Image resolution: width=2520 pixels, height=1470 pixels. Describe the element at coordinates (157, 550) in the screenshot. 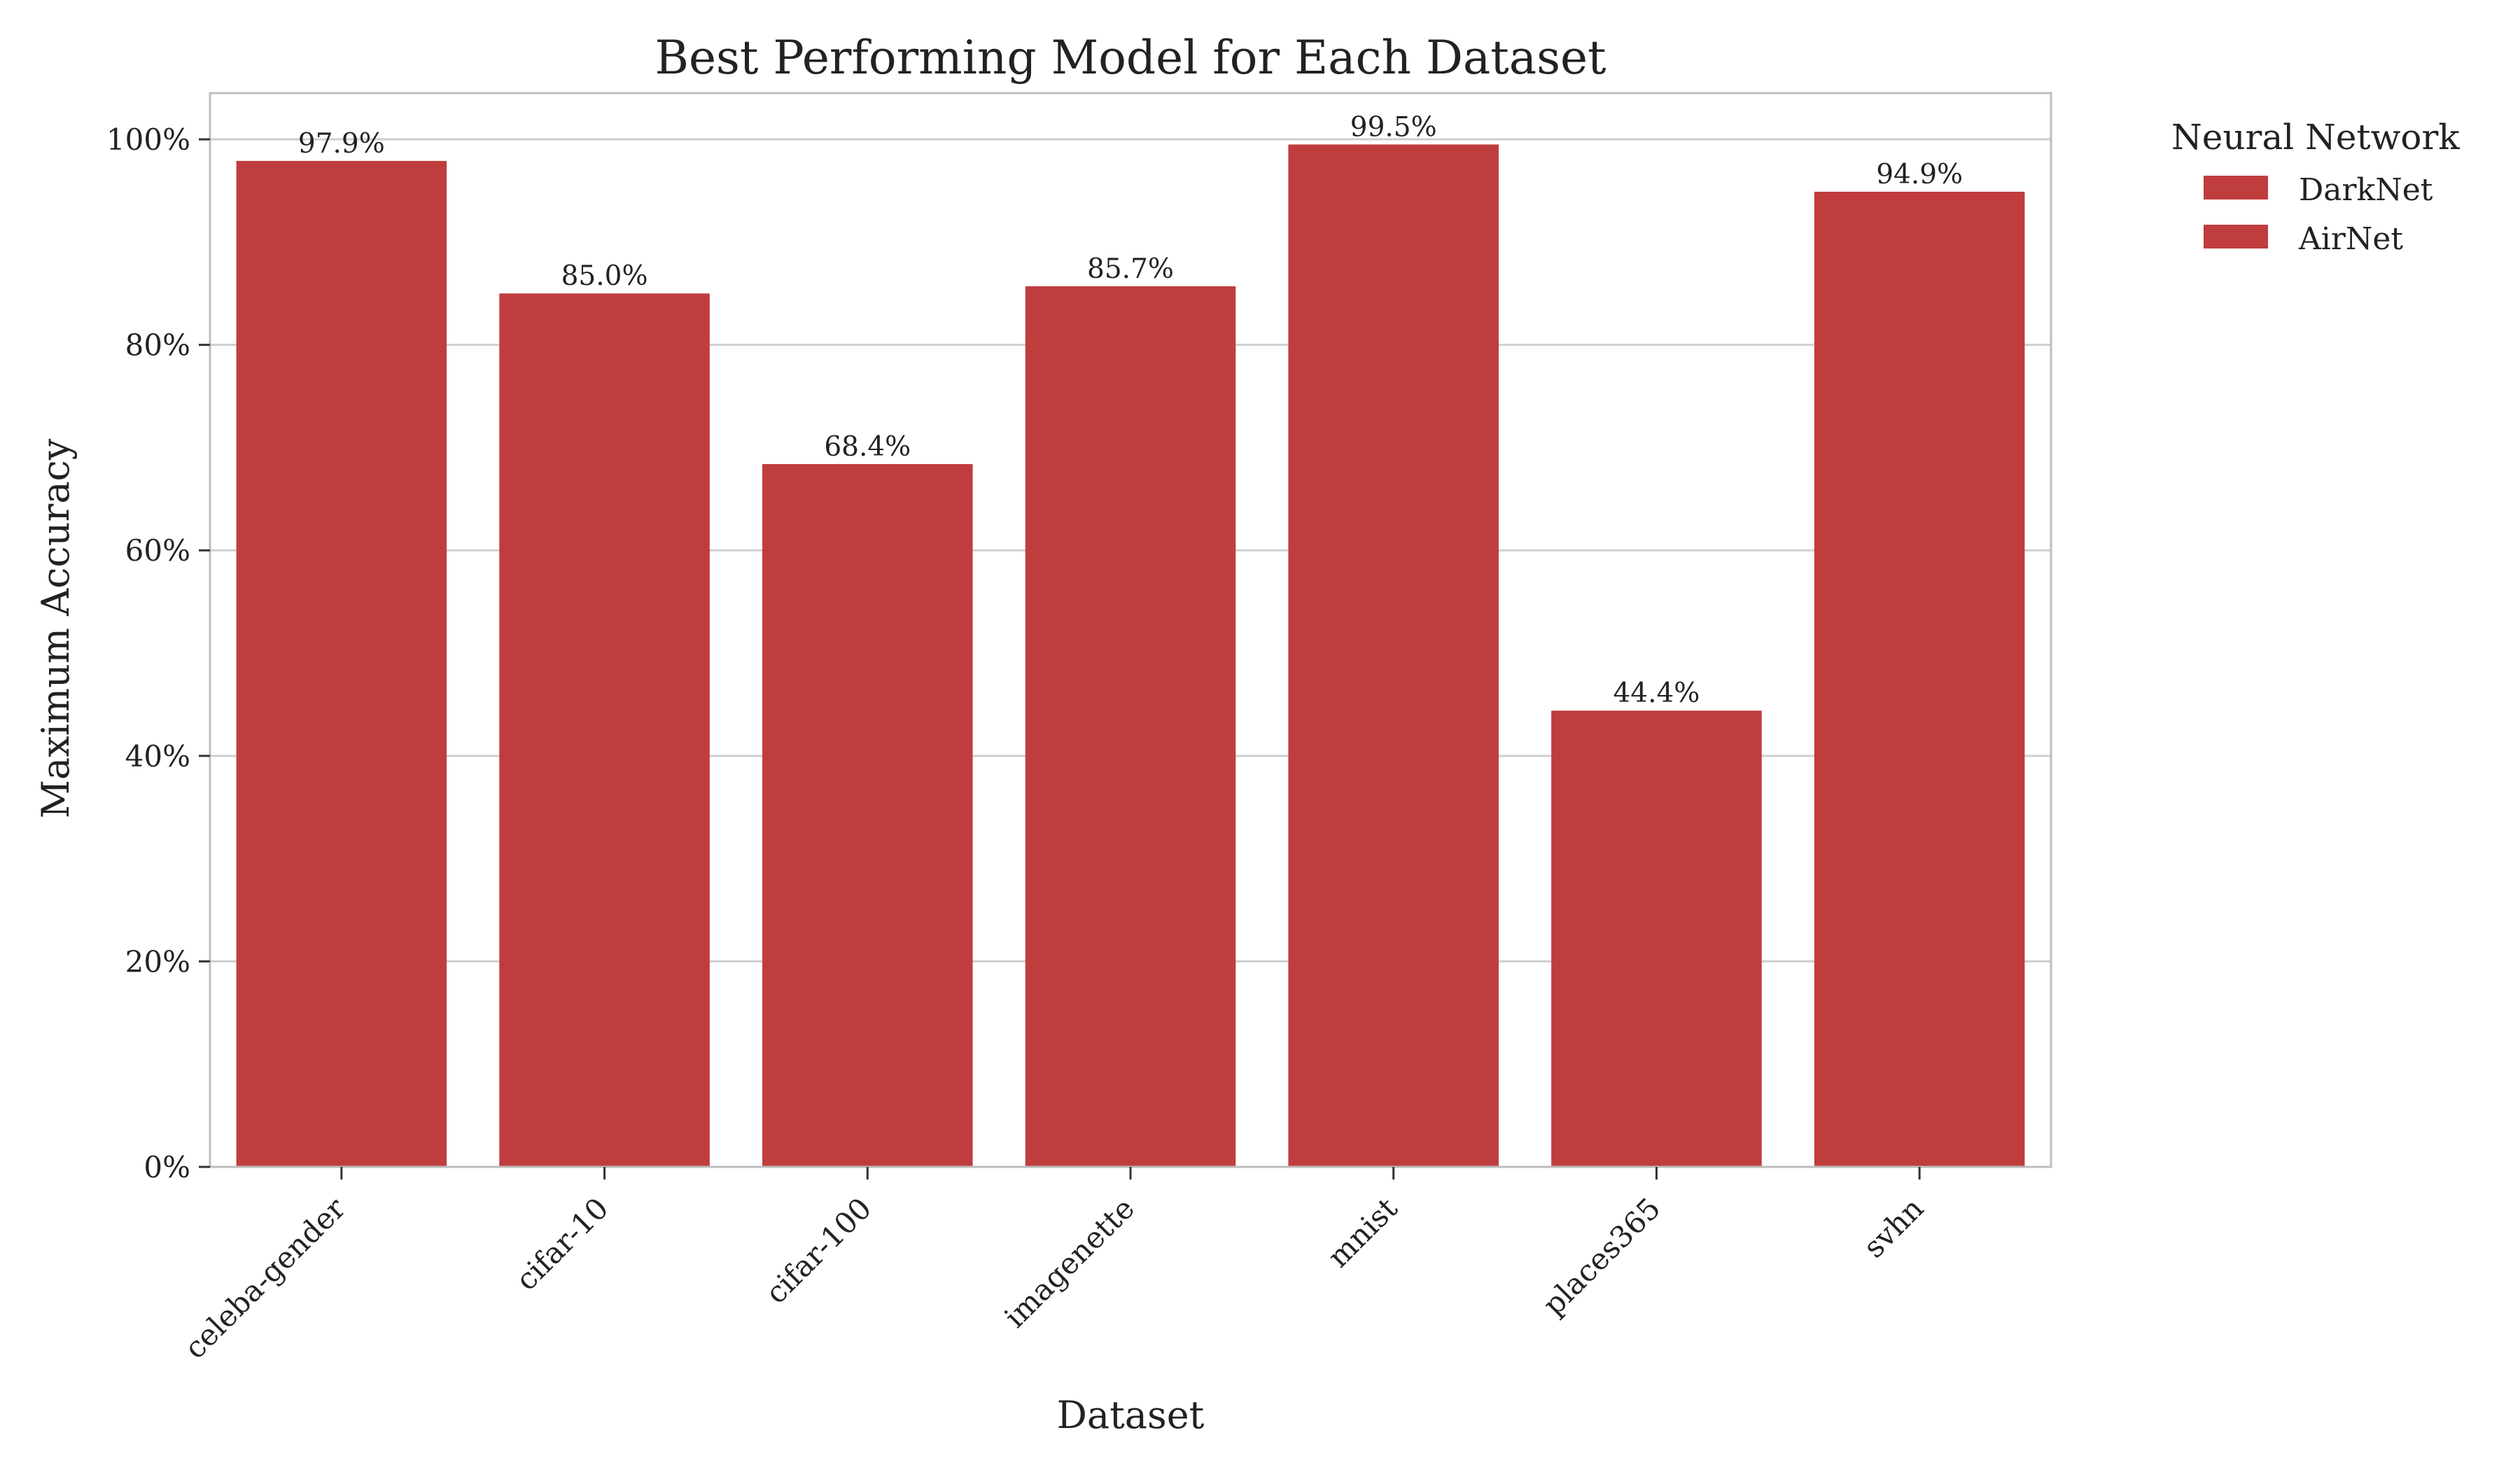

I see `y-tick-label: 60%` at that location.